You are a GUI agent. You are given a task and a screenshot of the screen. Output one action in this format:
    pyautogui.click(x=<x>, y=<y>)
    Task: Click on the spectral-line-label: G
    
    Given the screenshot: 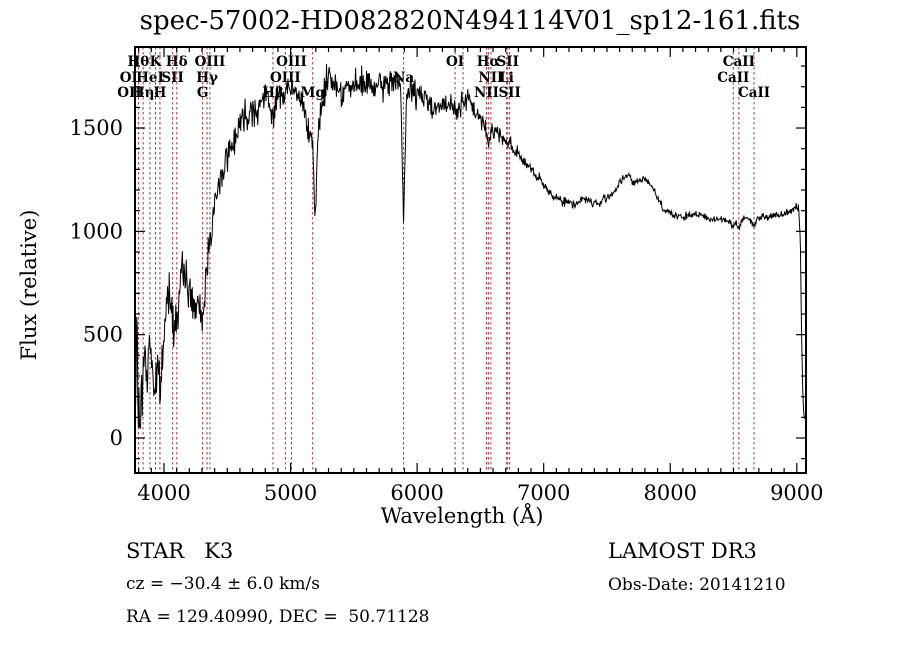 What is the action you would take?
    pyautogui.click(x=203, y=93)
    